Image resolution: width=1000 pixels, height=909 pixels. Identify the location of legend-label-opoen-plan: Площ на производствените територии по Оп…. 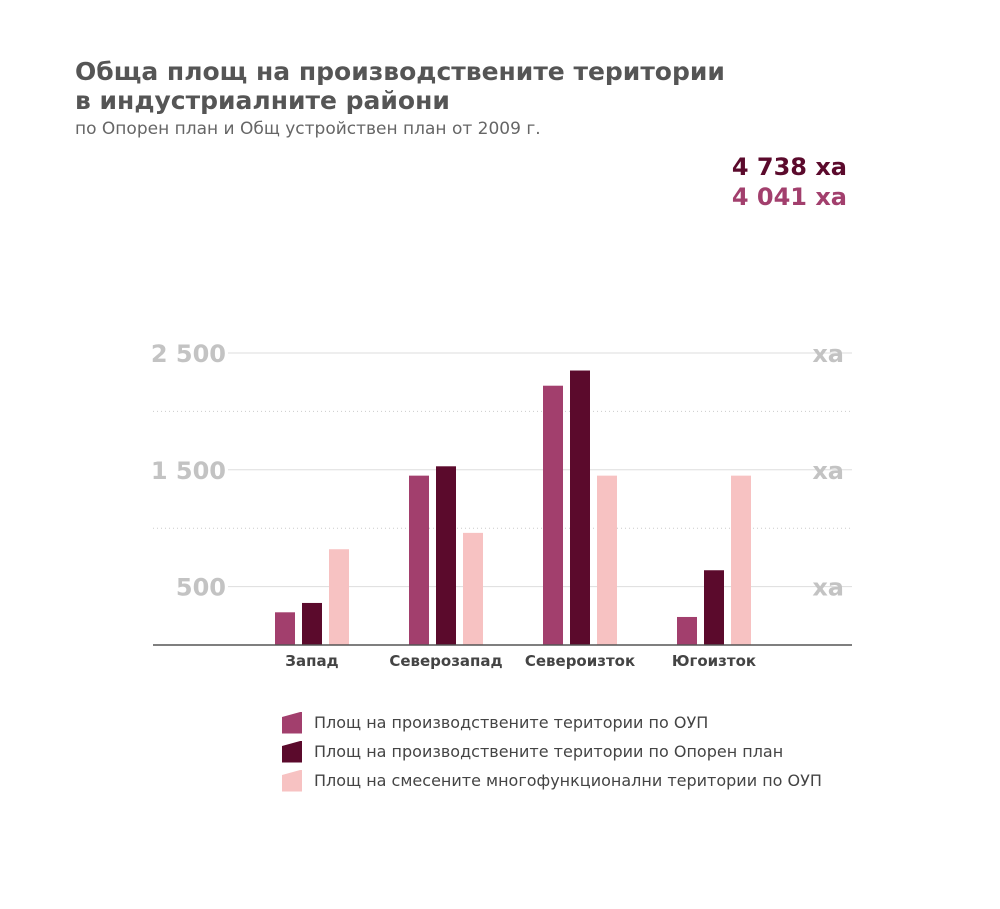
(549, 751).